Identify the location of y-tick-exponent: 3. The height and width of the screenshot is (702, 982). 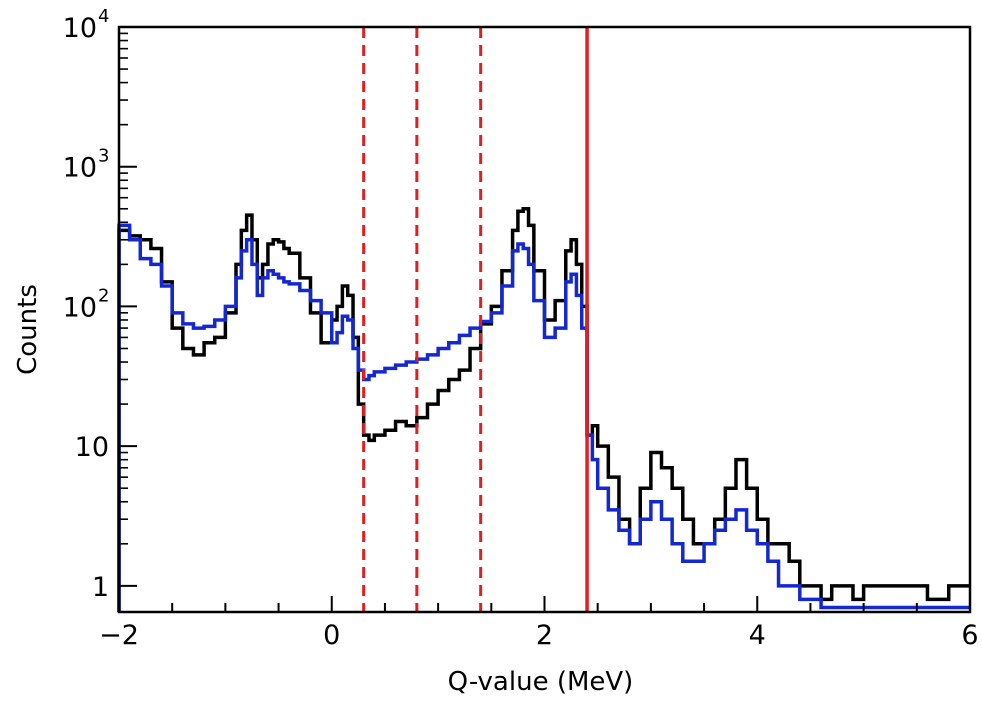
(103, 156).